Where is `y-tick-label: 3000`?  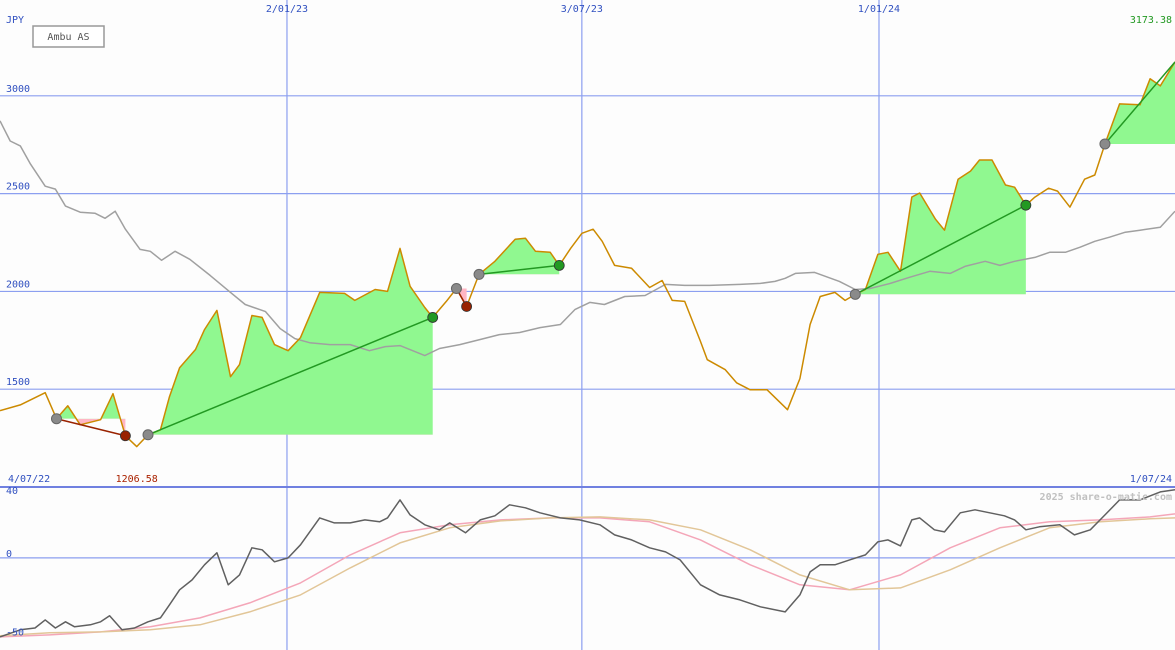 y-tick-label: 3000 is located at coordinates (18, 89).